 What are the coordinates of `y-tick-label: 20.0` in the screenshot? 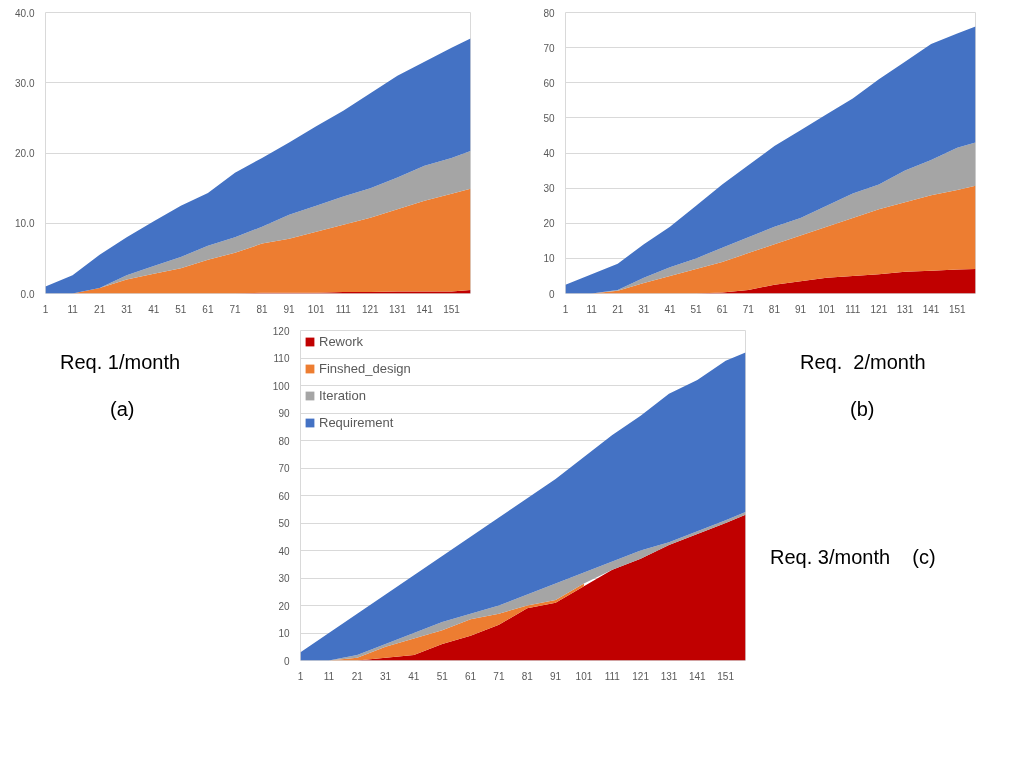 It's located at (25, 153).